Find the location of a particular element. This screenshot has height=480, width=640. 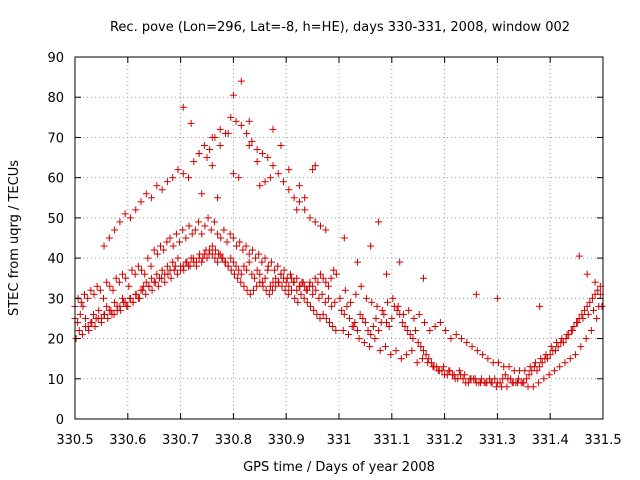

y-tick-label: 70 is located at coordinates (55, 138).